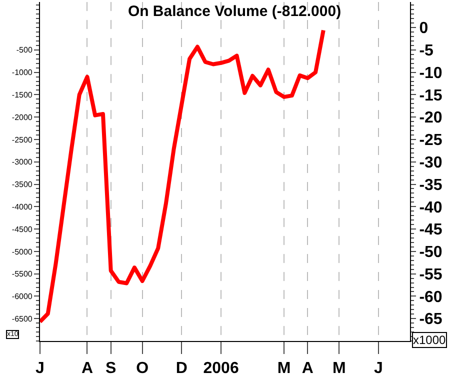  Describe the element at coordinates (22, 117) in the screenshot. I see `y-tick-label: -2000` at that location.